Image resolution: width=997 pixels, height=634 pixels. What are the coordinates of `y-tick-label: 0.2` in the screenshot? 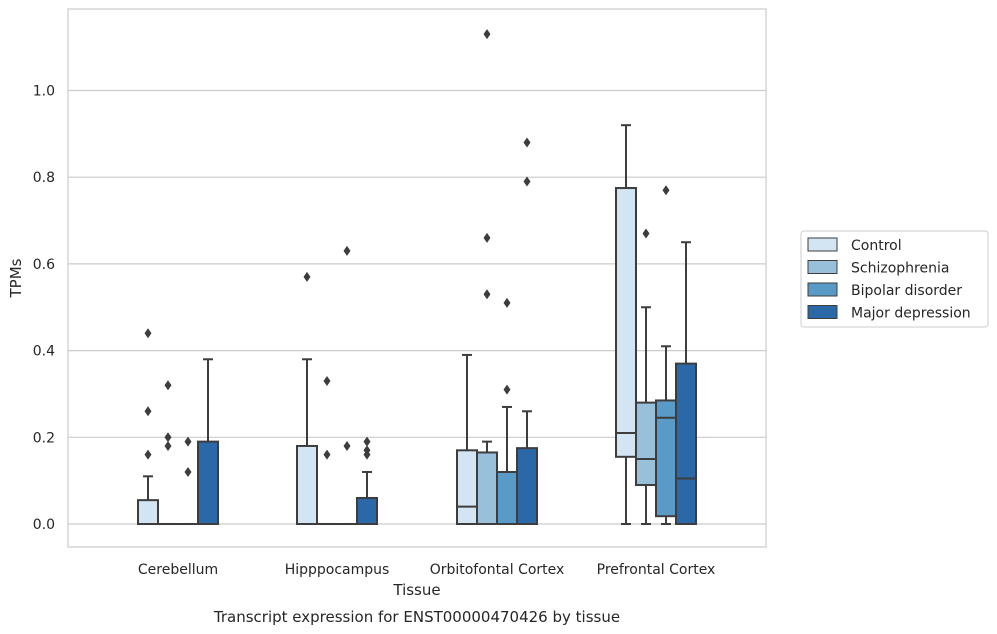 It's located at (44, 438).